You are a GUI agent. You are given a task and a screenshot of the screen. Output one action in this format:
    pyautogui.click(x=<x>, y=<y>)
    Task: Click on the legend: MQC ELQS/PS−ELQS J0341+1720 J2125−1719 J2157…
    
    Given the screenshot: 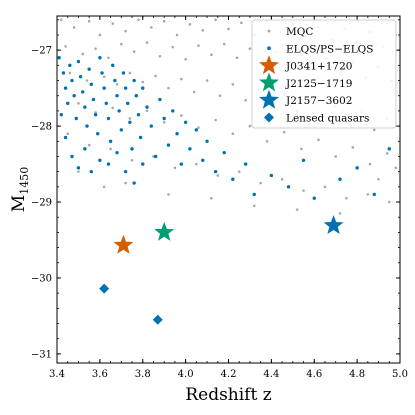 What is the action you would take?
    pyautogui.click(x=324, y=74)
    